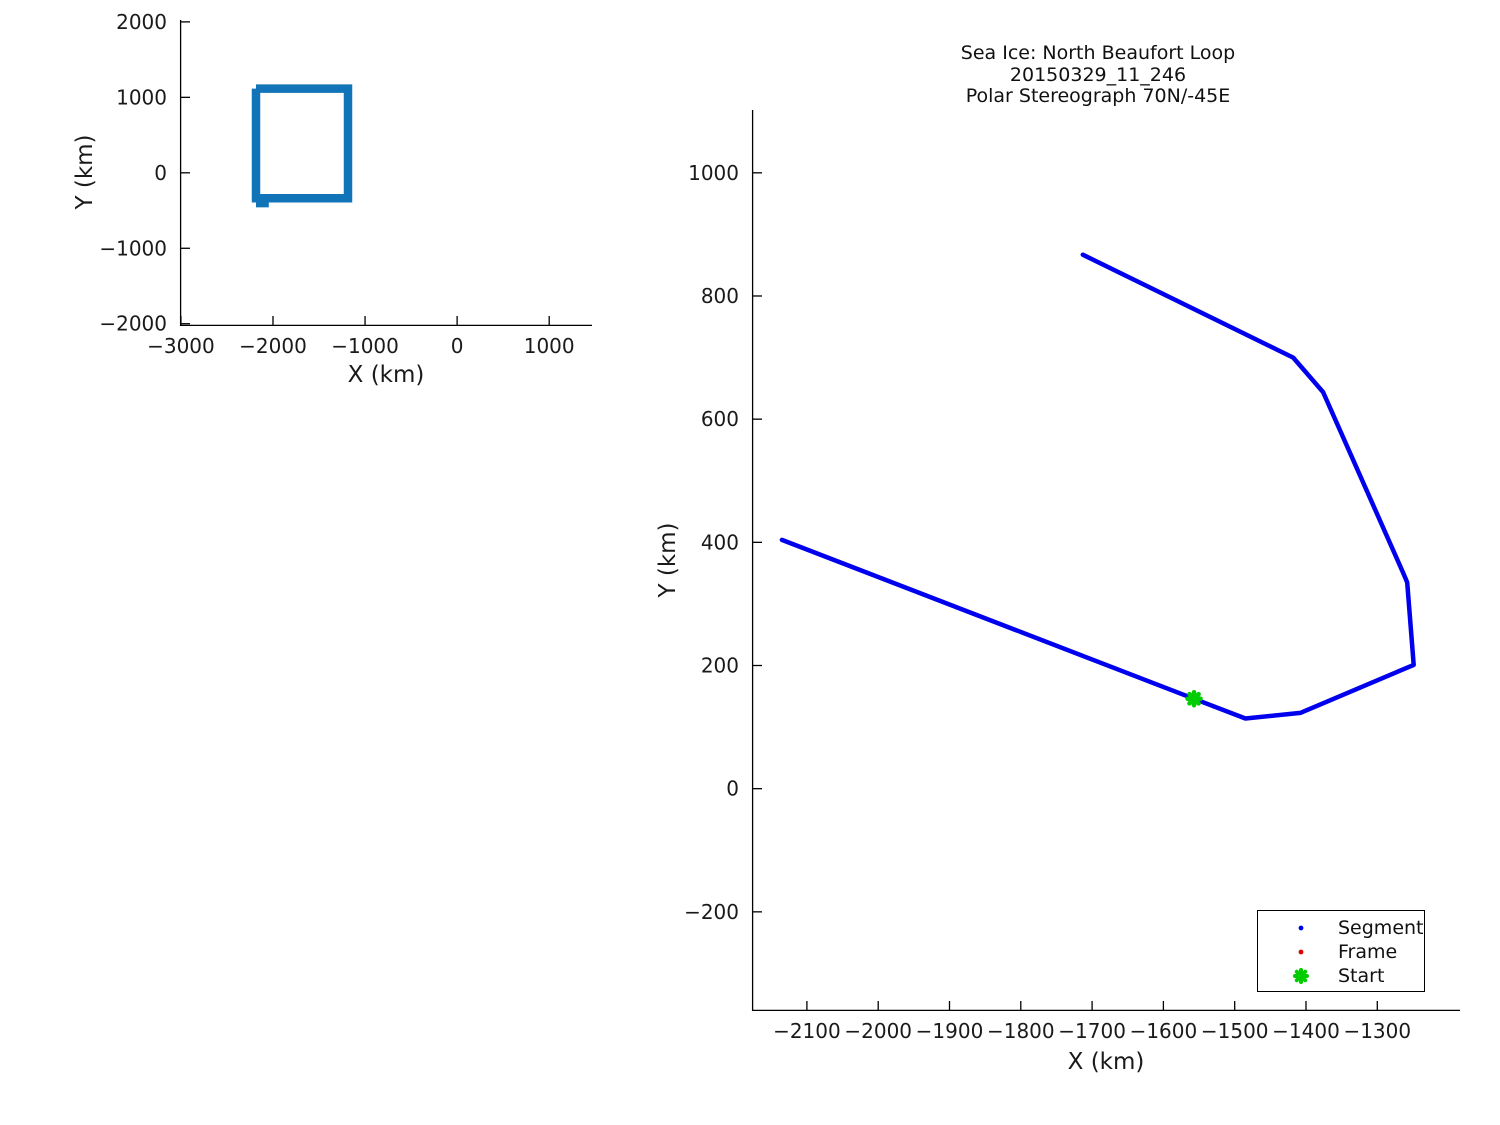 This screenshot has height=1125, width=1500. I want to click on chart-title-line-2: 20150329_11_246, so click(1098, 74).